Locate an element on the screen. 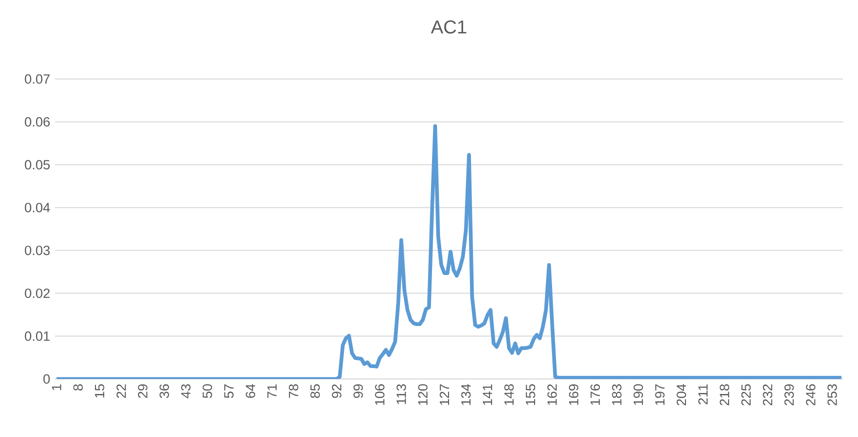 Image resolution: width=858 pixels, height=437 pixels. x-tick-label: 113 is located at coordinates (401, 394).